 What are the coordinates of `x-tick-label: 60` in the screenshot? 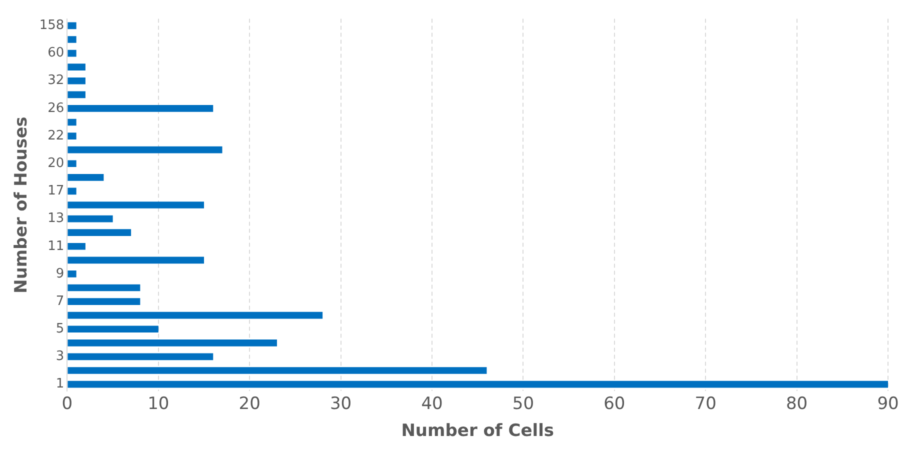 It's located at (615, 404).